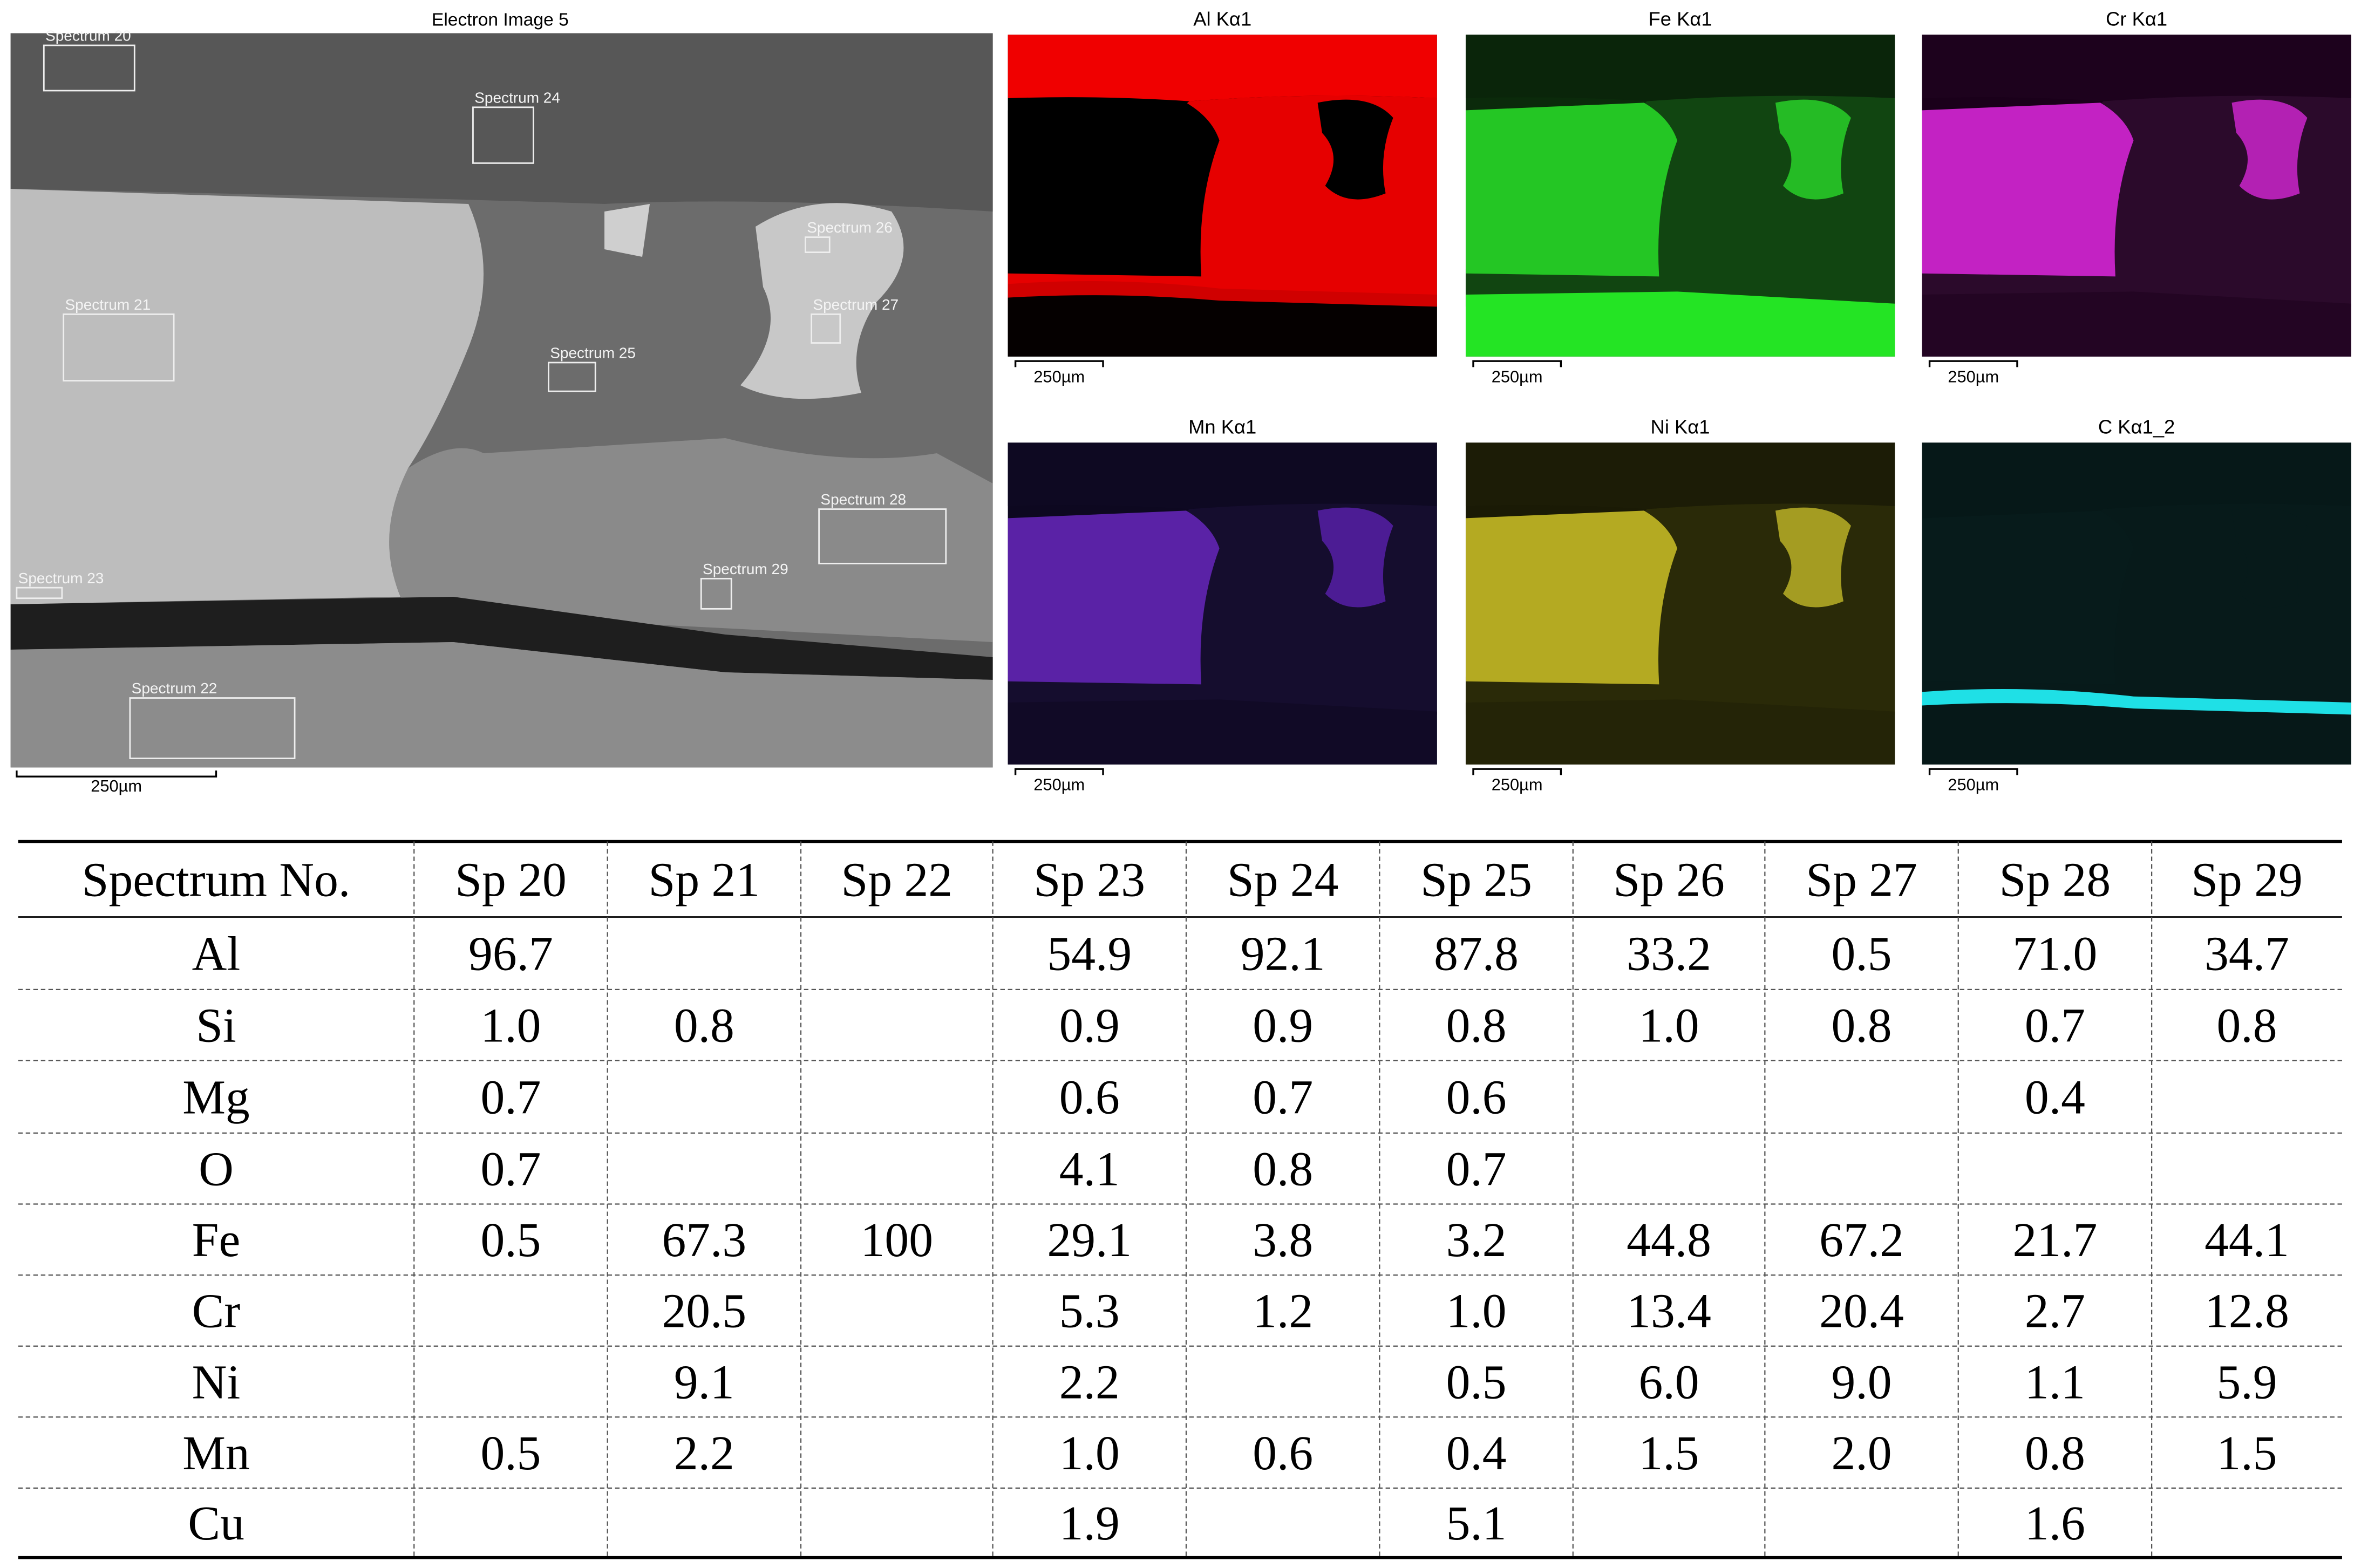  Describe the element at coordinates (2136, 427) in the screenshot. I see `map-title: C Kα1_2` at that location.